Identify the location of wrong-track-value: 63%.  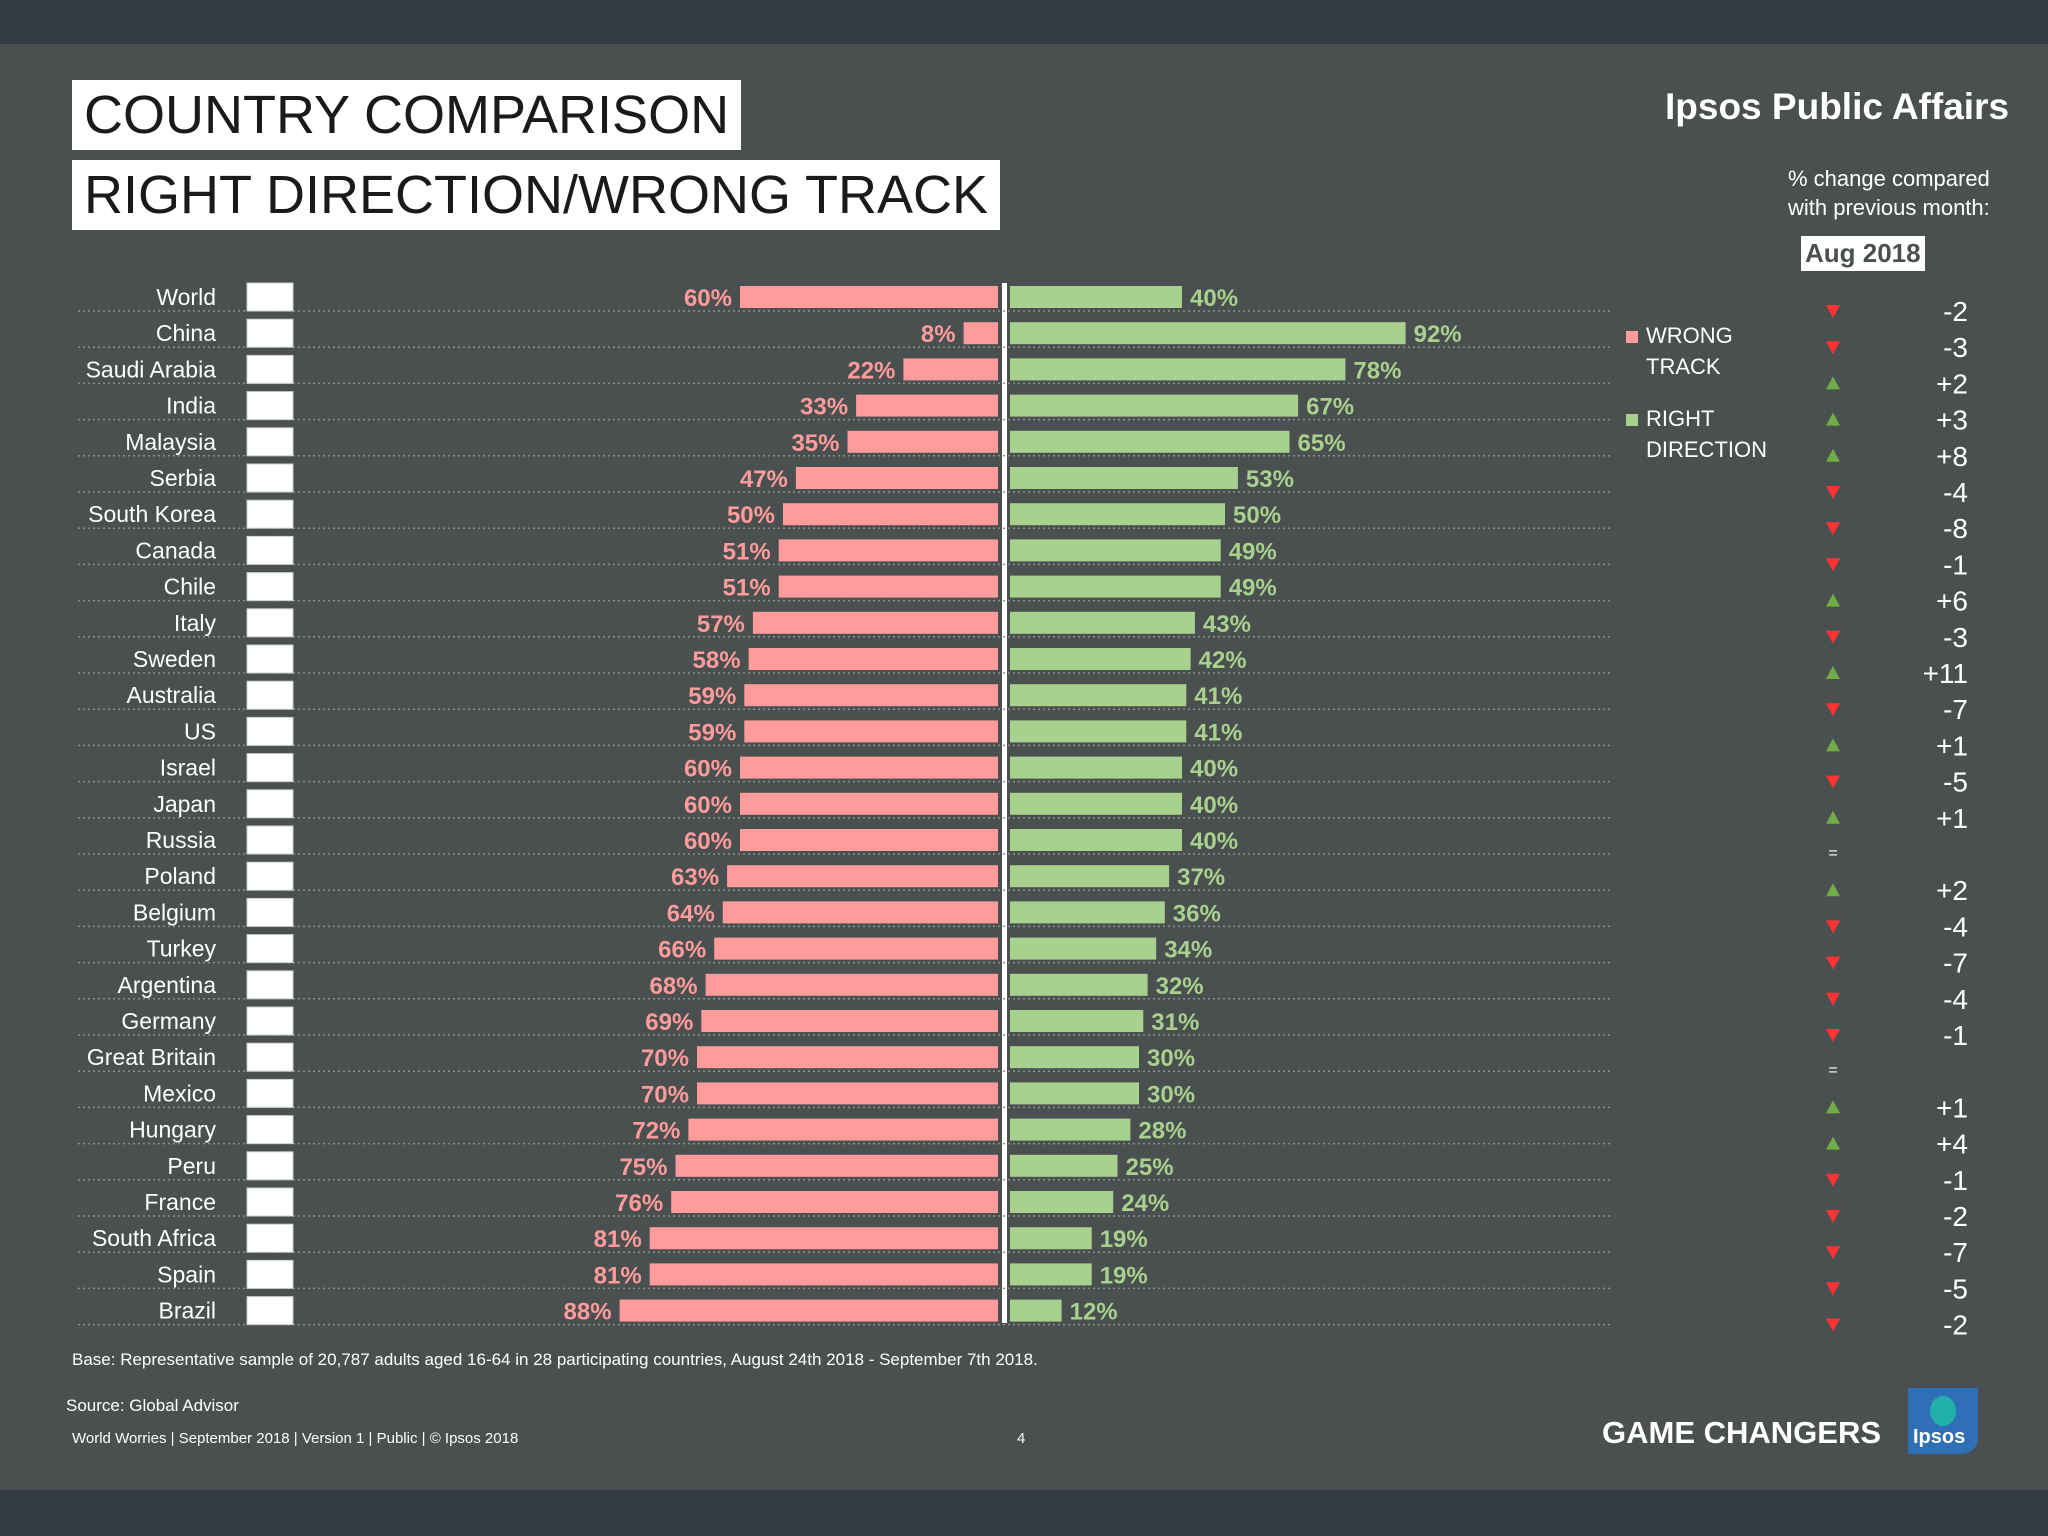
(695, 877).